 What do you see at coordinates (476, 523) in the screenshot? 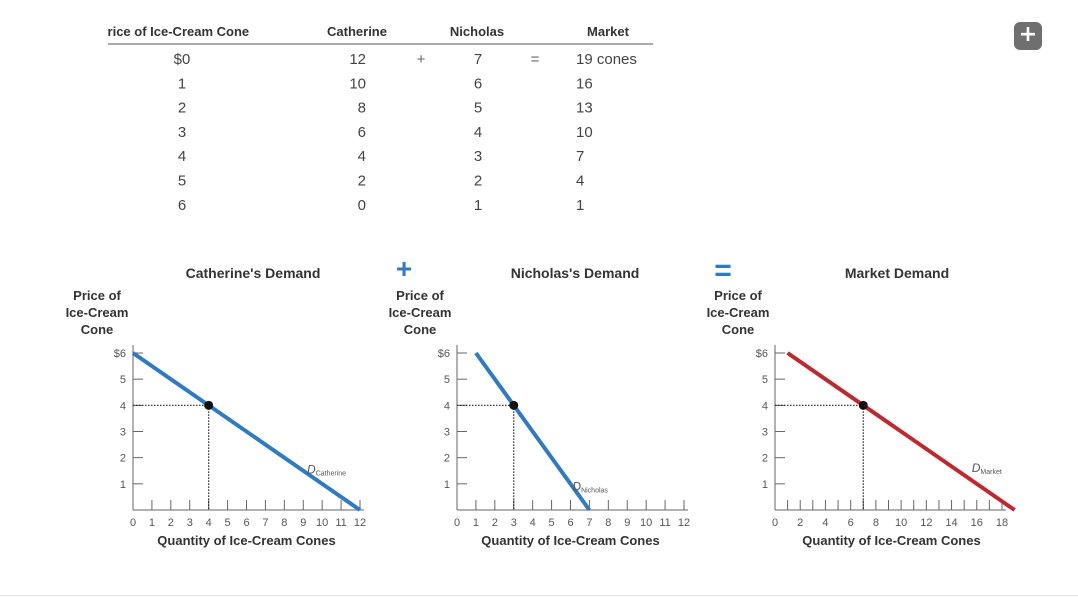
I see `x-tick-label: 1` at bounding box center [476, 523].